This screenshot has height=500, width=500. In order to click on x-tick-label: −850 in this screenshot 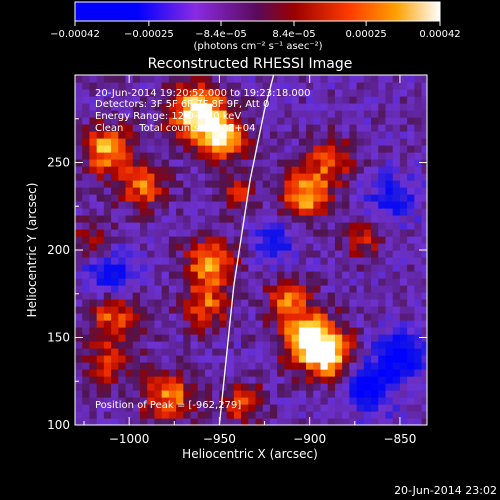, I will do `click(399, 439)`.